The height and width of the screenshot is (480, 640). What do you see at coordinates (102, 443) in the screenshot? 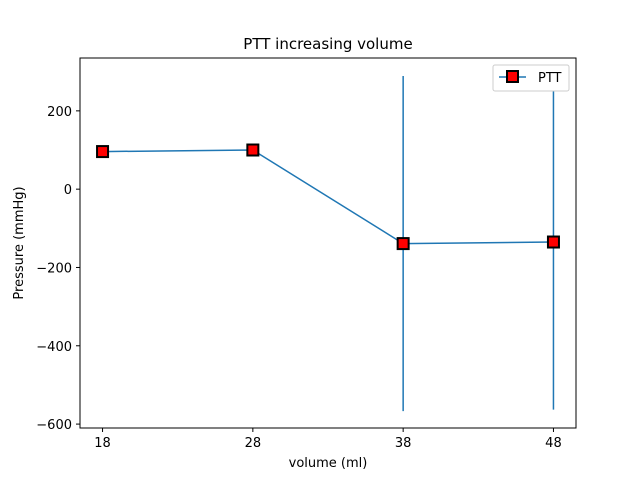
I see `x-tick-label: 18` at bounding box center [102, 443].